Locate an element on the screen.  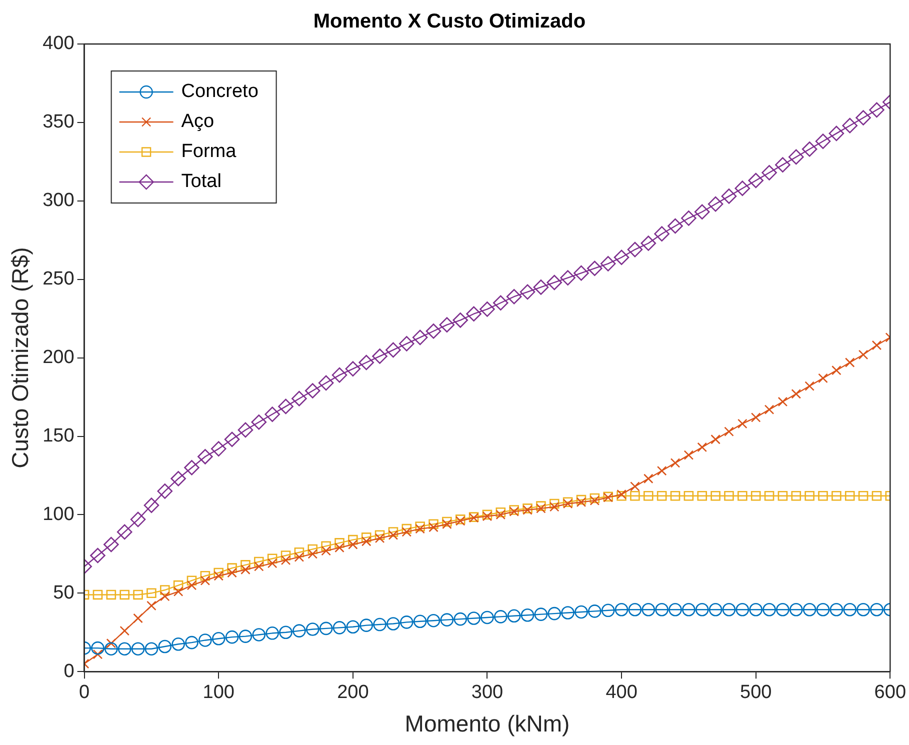
y-tick-label: 300 is located at coordinates (58, 201).